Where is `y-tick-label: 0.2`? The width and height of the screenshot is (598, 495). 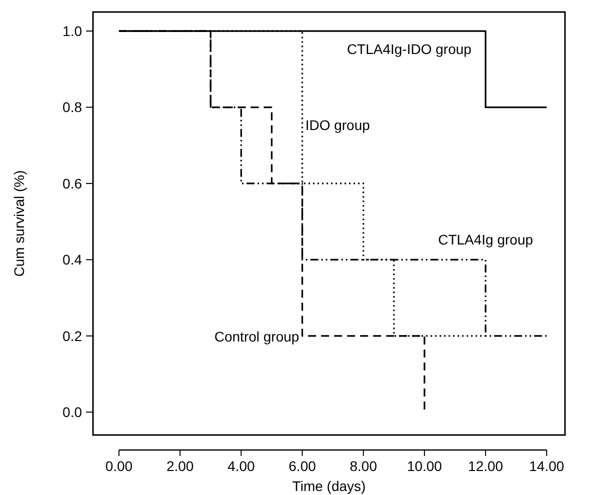 y-tick-label: 0.2 is located at coordinates (72, 336).